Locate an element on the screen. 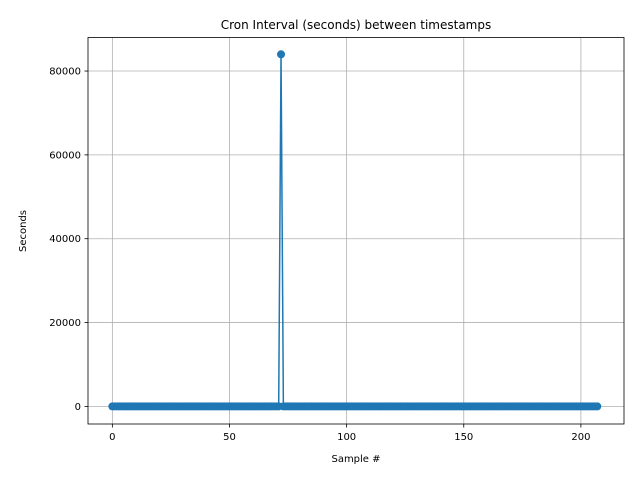  y-tick-label-3: 60000 is located at coordinates (65, 155).